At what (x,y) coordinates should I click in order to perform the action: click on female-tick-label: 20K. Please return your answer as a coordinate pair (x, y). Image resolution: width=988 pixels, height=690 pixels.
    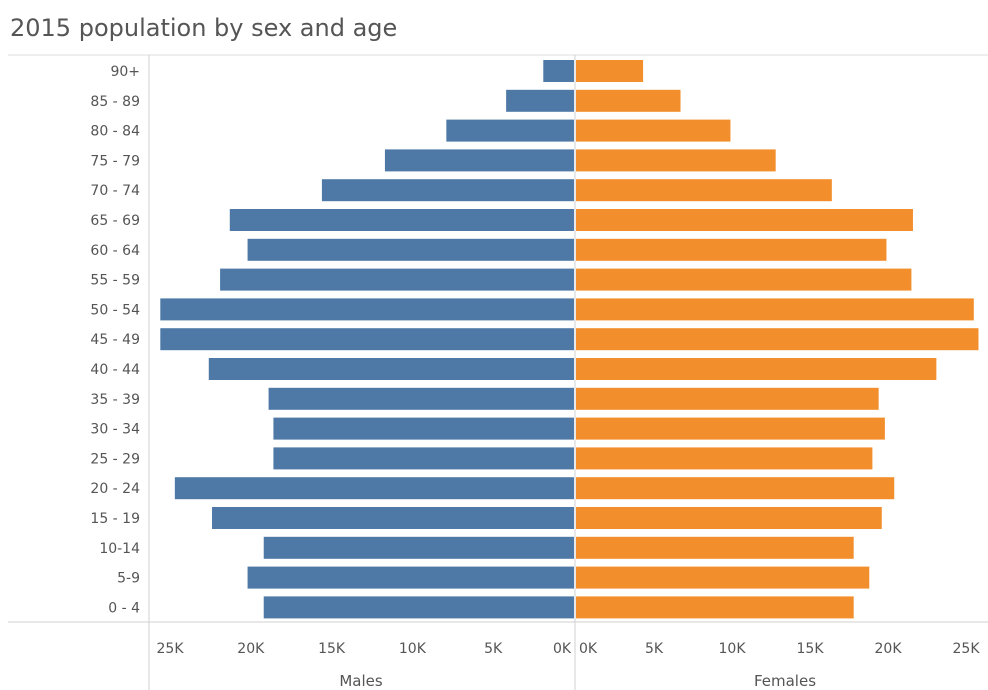
    Looking at the image, I should click on (889, 649).